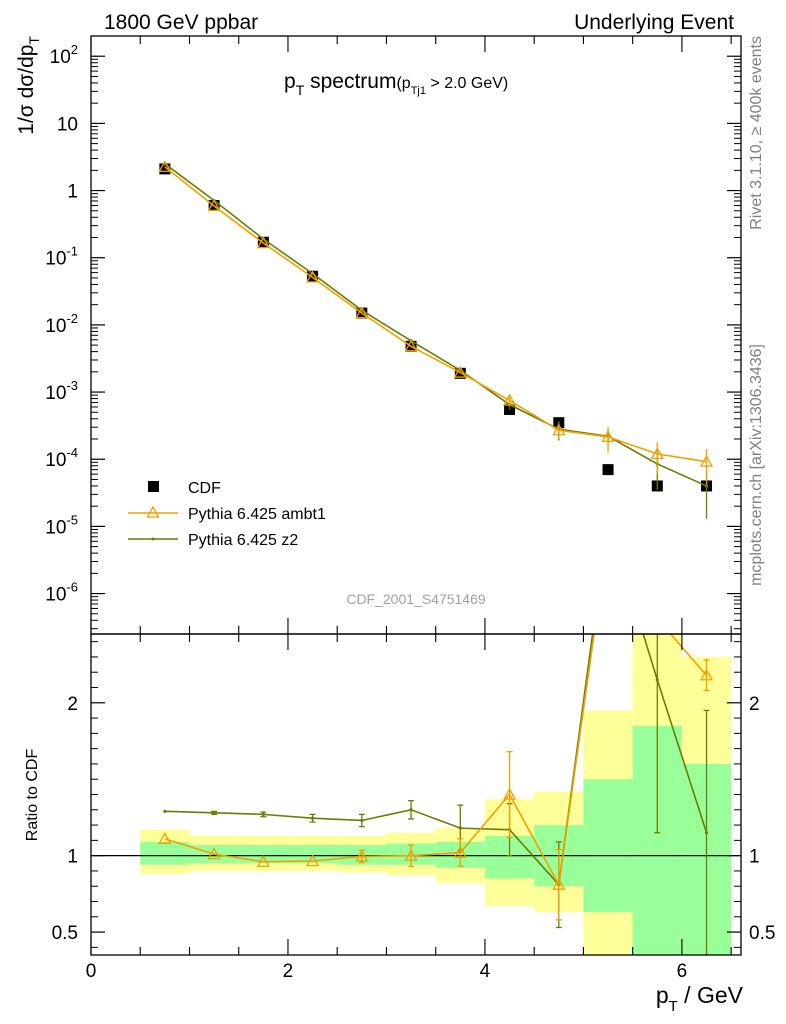  I want to click on main-ytick-label: 1, so click(72, 192).